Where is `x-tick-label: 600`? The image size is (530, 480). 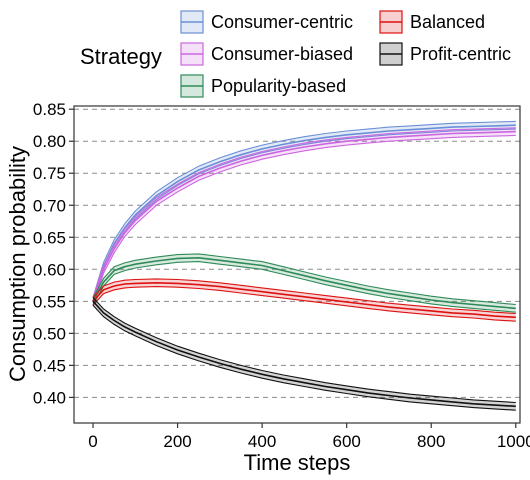 x-tick-label: 600 is located at coordinates (346, 441).